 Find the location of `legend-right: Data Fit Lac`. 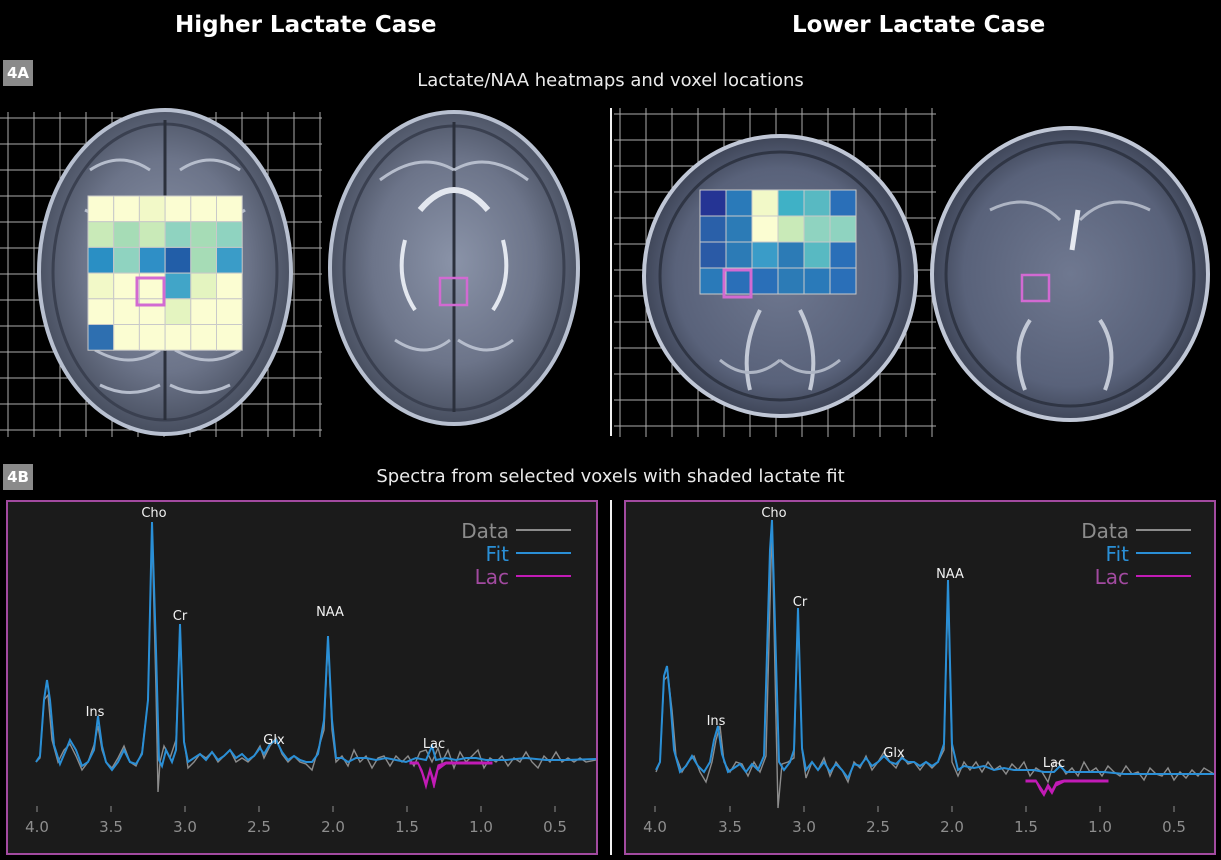

legend-right: Data Fit Lac is located at coordinates (1136, 554).